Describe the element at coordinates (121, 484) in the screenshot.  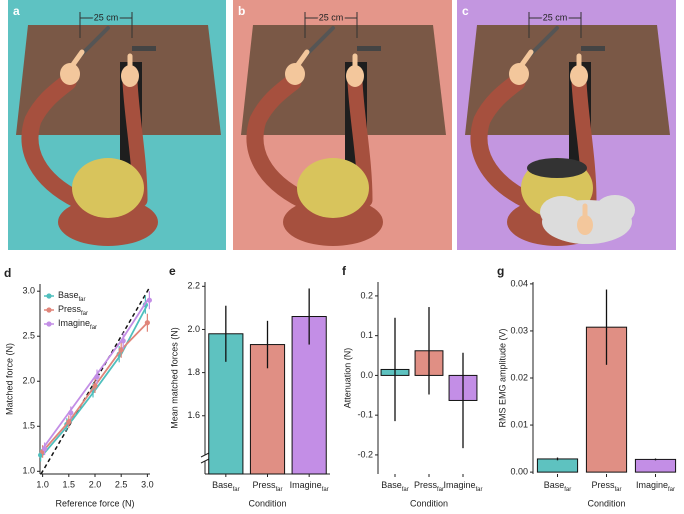
I see `x-tick-label: 2.5` at that location.